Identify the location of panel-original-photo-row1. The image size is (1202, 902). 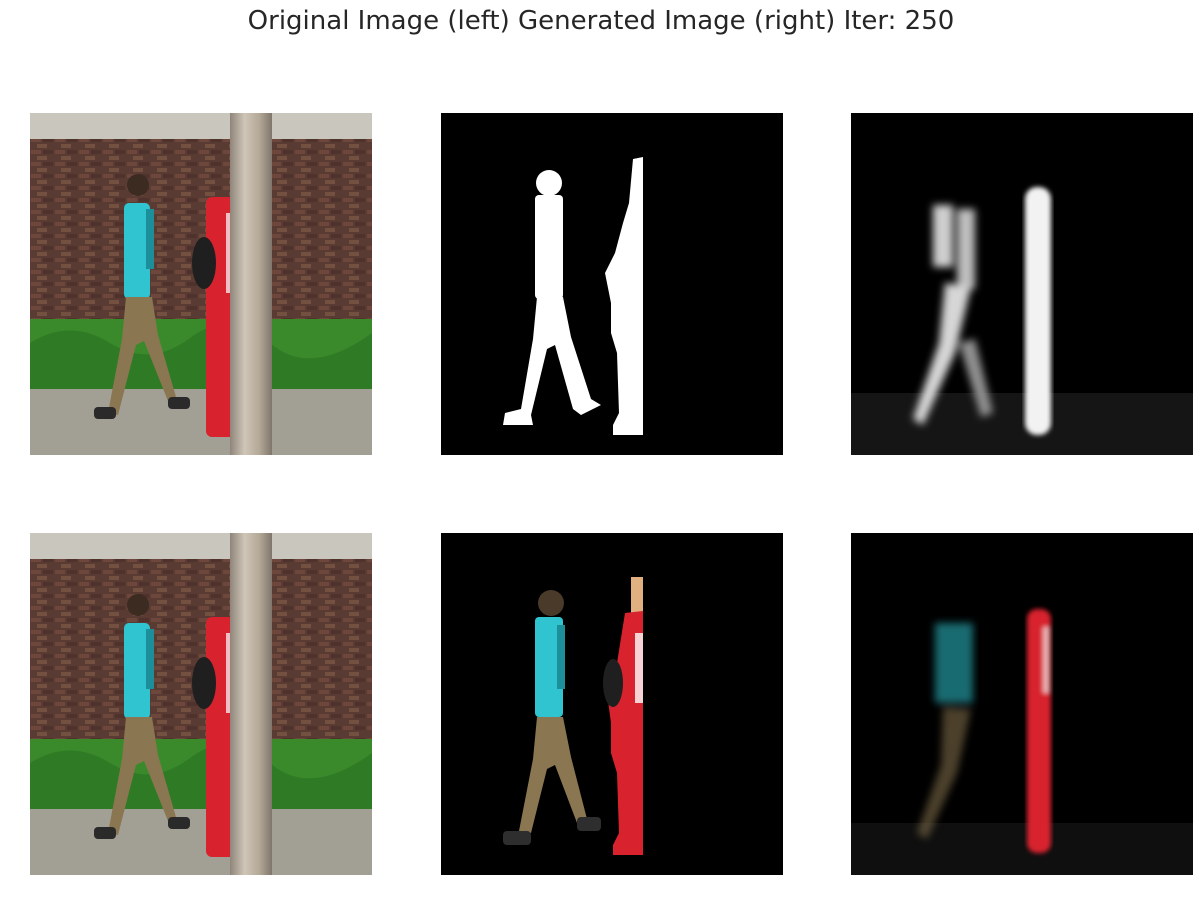
(201, 284).